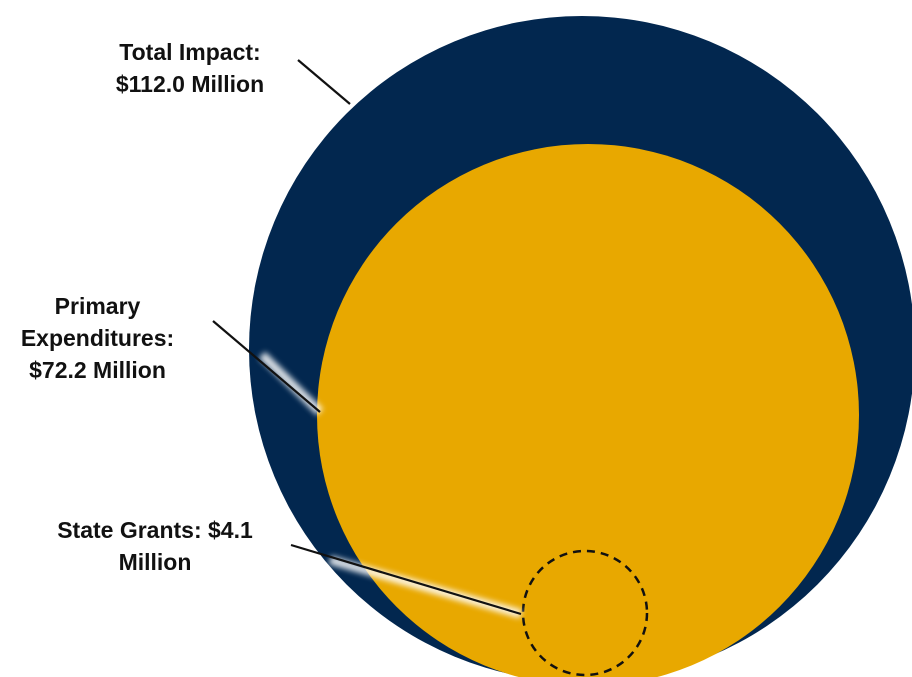 This screenshot has width=912, height=677. What do you see at coordinates (155, 530) in the screenshot?
I see `state-grants-label-line-1: State Grants: $4.1` at bounding box center [155, 530].